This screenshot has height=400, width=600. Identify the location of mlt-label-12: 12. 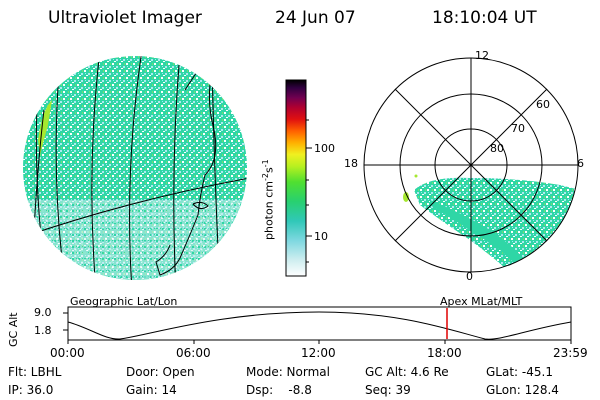
(482, 55).